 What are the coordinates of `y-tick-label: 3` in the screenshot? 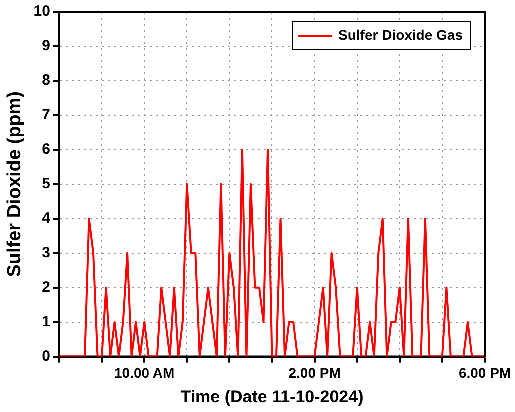 It's located at (46, 253).